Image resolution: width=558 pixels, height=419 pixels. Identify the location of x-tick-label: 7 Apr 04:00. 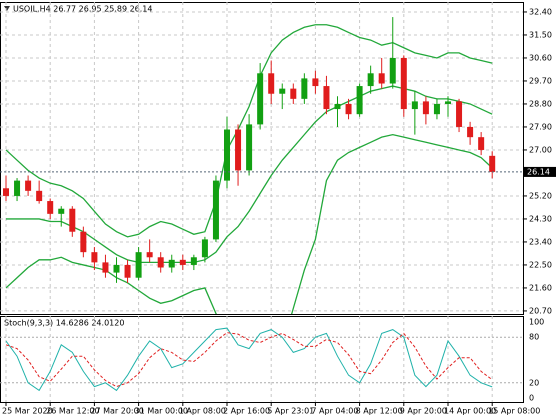
(334, 411).